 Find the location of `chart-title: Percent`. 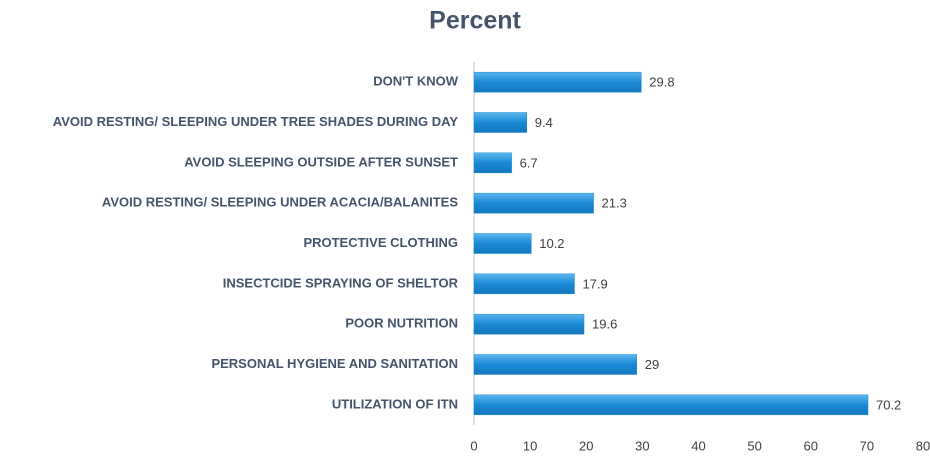

chart-title: Percent is located at coordinates (475, 21).